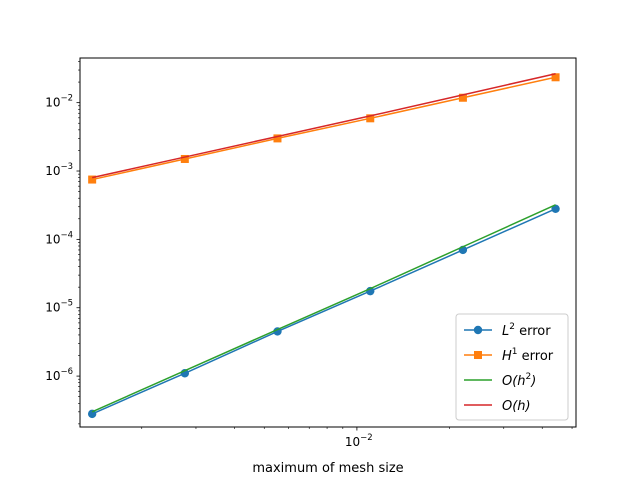 This screenshot has width=640, height=480. I want to click on legend-label: L2 error, so click(526, 330).